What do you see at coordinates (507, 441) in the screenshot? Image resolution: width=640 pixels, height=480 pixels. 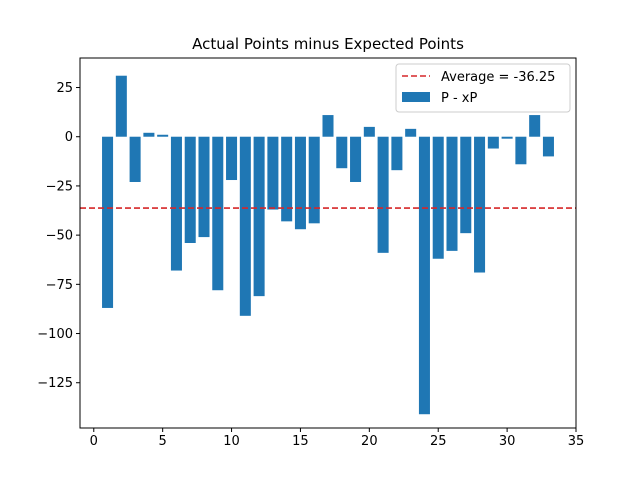 I see `x-tick-label: 30` at bounding box center [507, 441].